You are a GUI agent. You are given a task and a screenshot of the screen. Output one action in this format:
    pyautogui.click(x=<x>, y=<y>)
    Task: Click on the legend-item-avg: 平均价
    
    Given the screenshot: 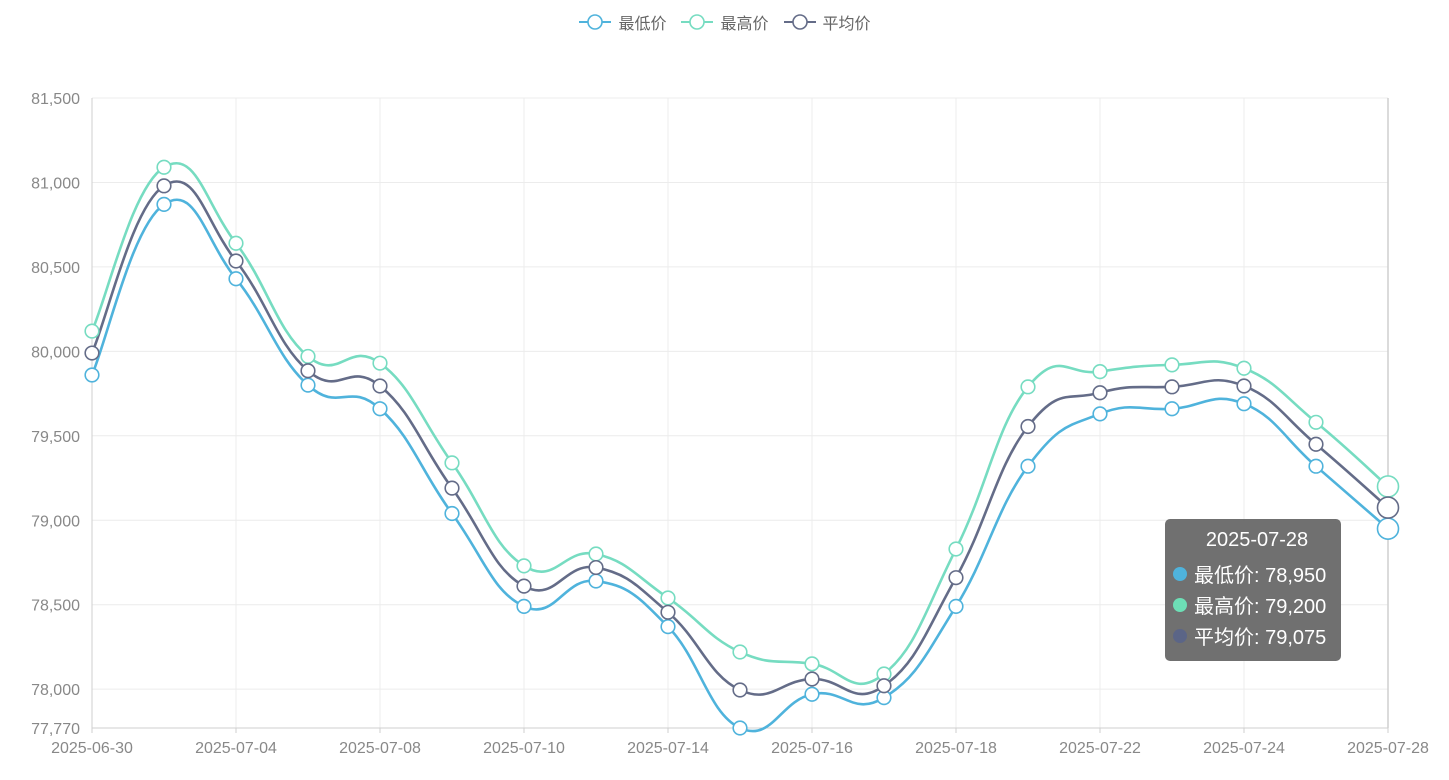 What is the action you would take?
    pyautogui.click(x=827, y=22)
    